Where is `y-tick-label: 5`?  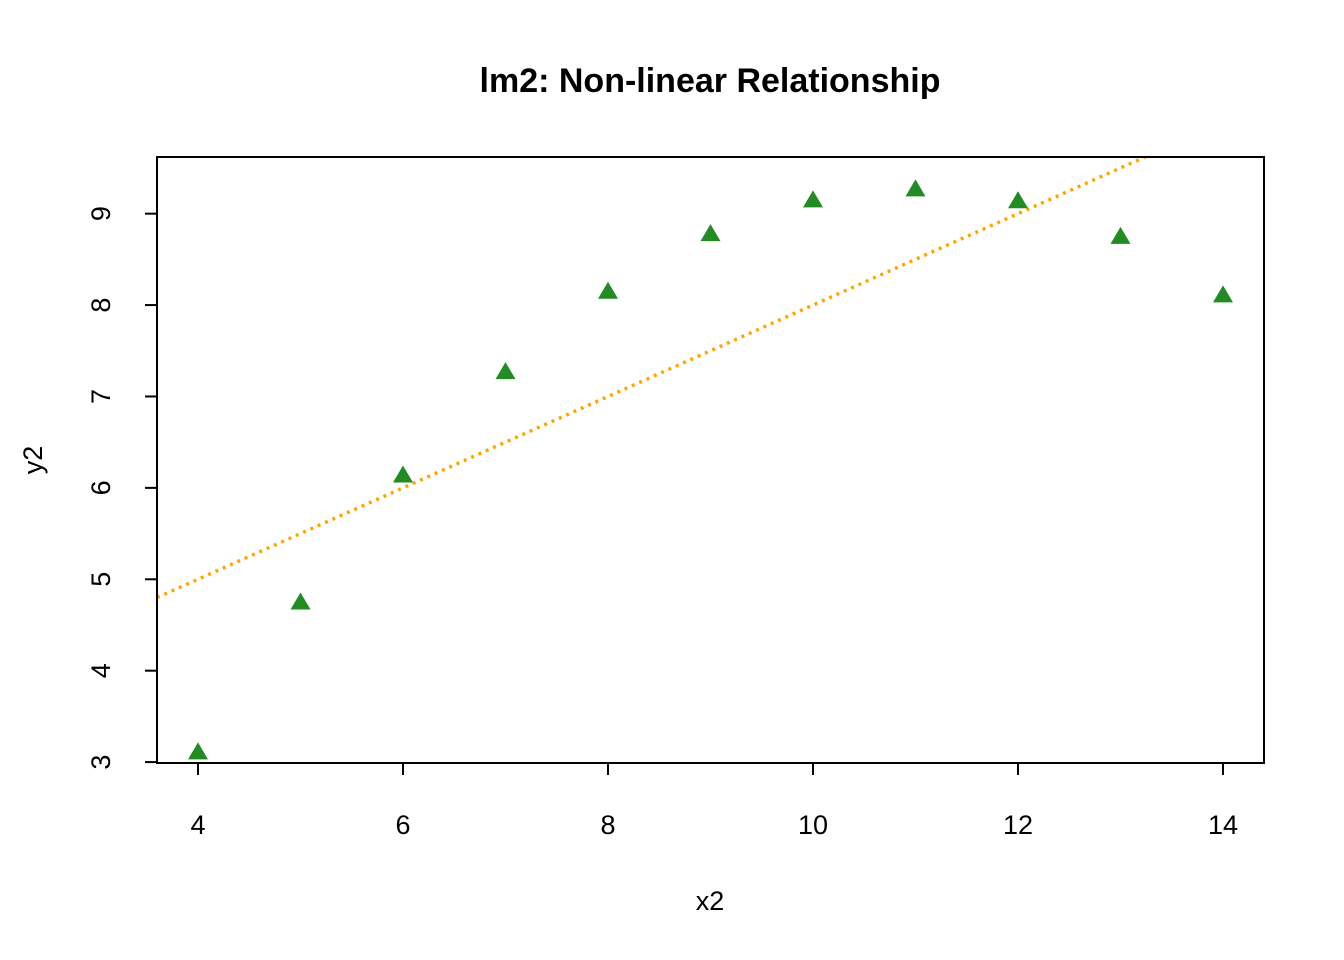
y-tick-label: 5 is located at coordinates (101, 579).